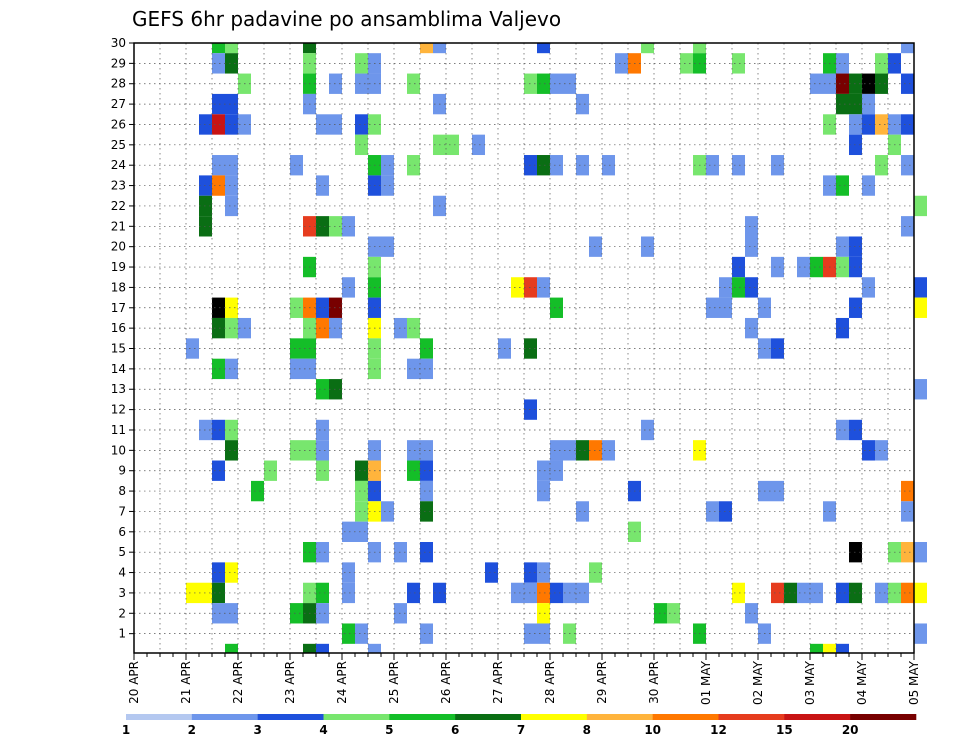  What do you see at coordinates (118, 267) in the screenshot?
I see `y-tick-label: 19` at bounding box center [118, 267].